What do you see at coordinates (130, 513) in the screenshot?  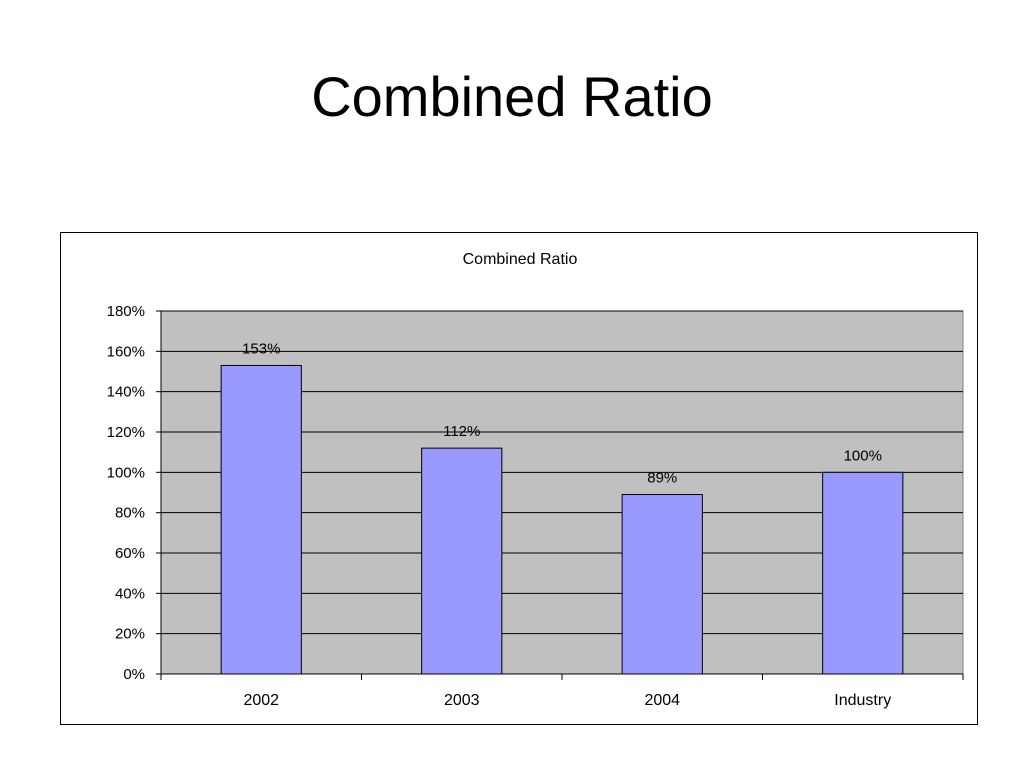 I see `y-tick-label: 80%` at bounding box center [130, 513].